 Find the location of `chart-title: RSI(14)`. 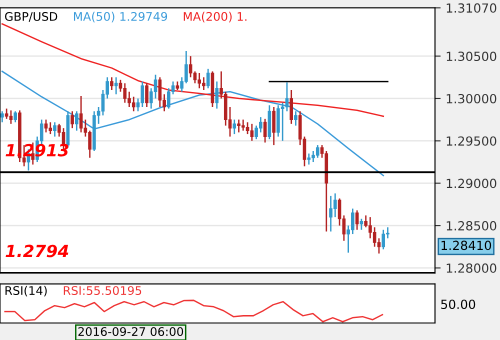

chart-title: RSI(14) is located at coordinates (26, 291).